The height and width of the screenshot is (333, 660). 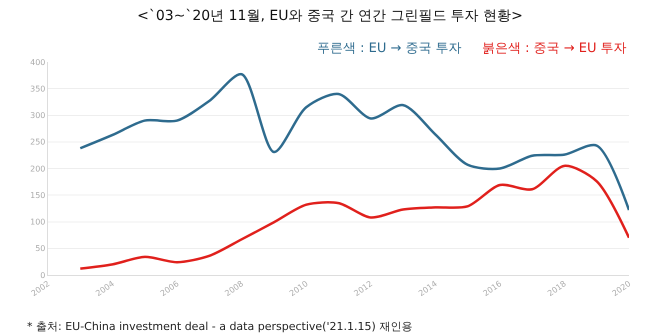 I want to click on y-tick-label: 250, so click(x=38, y=142).